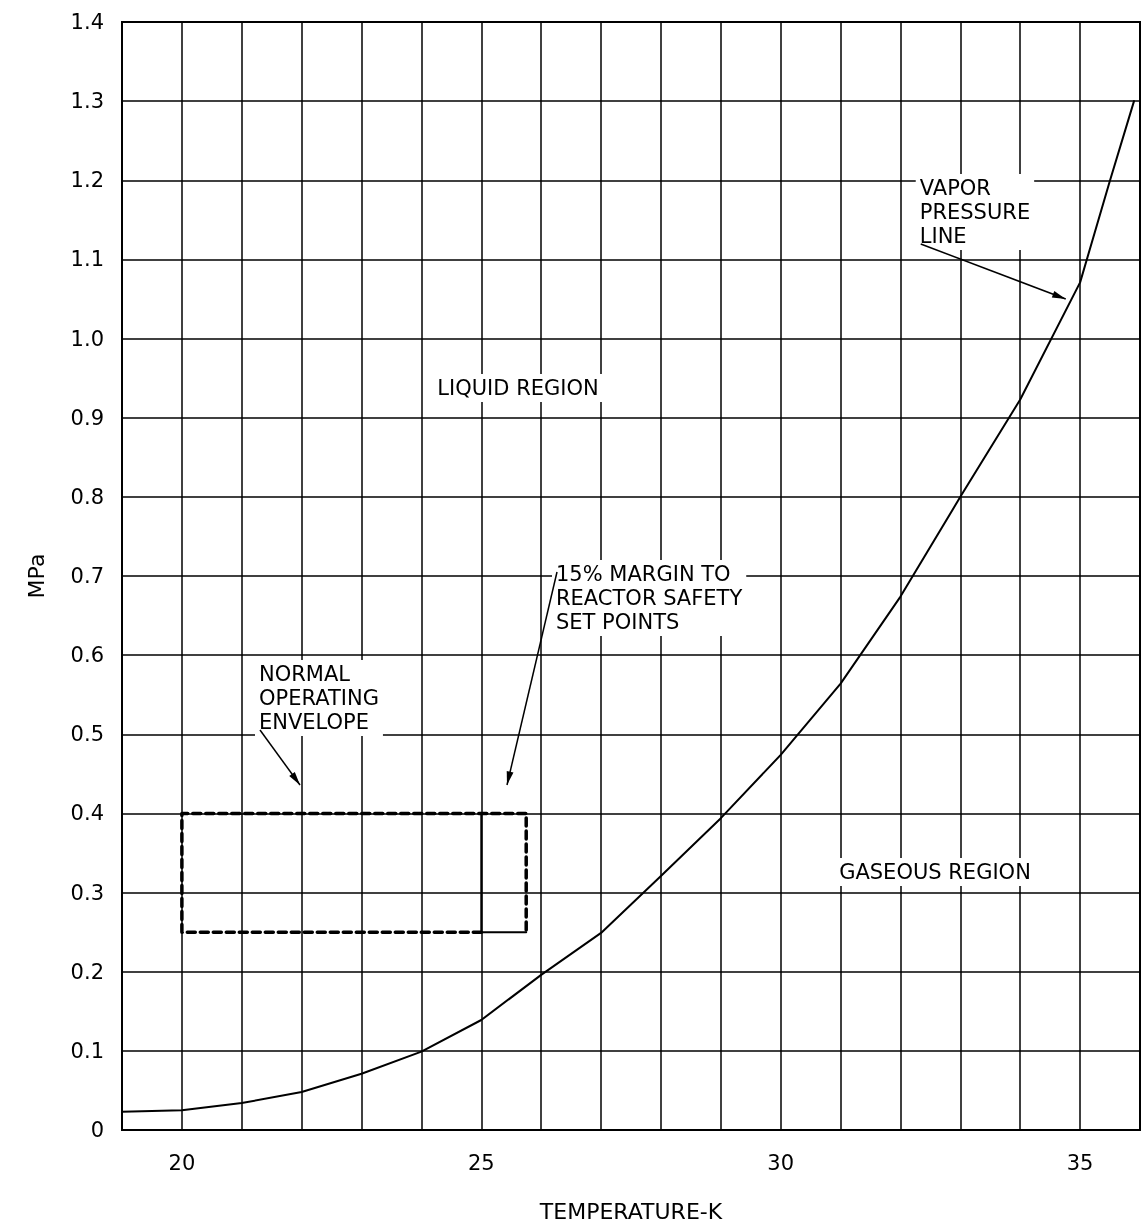 The width and height of the screenshot is (1144, 1230). I want to click on y-tick-label: 1.3, so click(87, 101).